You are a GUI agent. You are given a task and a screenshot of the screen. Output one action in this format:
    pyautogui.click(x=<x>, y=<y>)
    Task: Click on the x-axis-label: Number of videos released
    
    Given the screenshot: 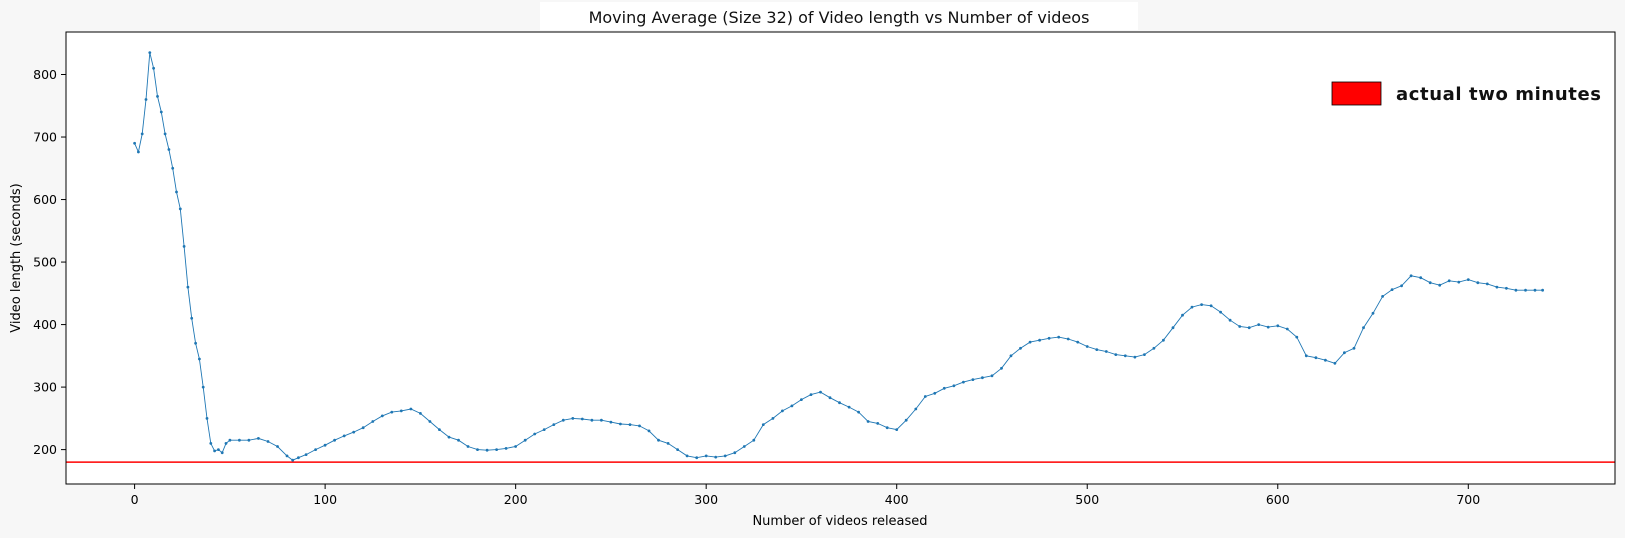 What is the action you would take?
    pyautogui.click(x=839, y=521)
    